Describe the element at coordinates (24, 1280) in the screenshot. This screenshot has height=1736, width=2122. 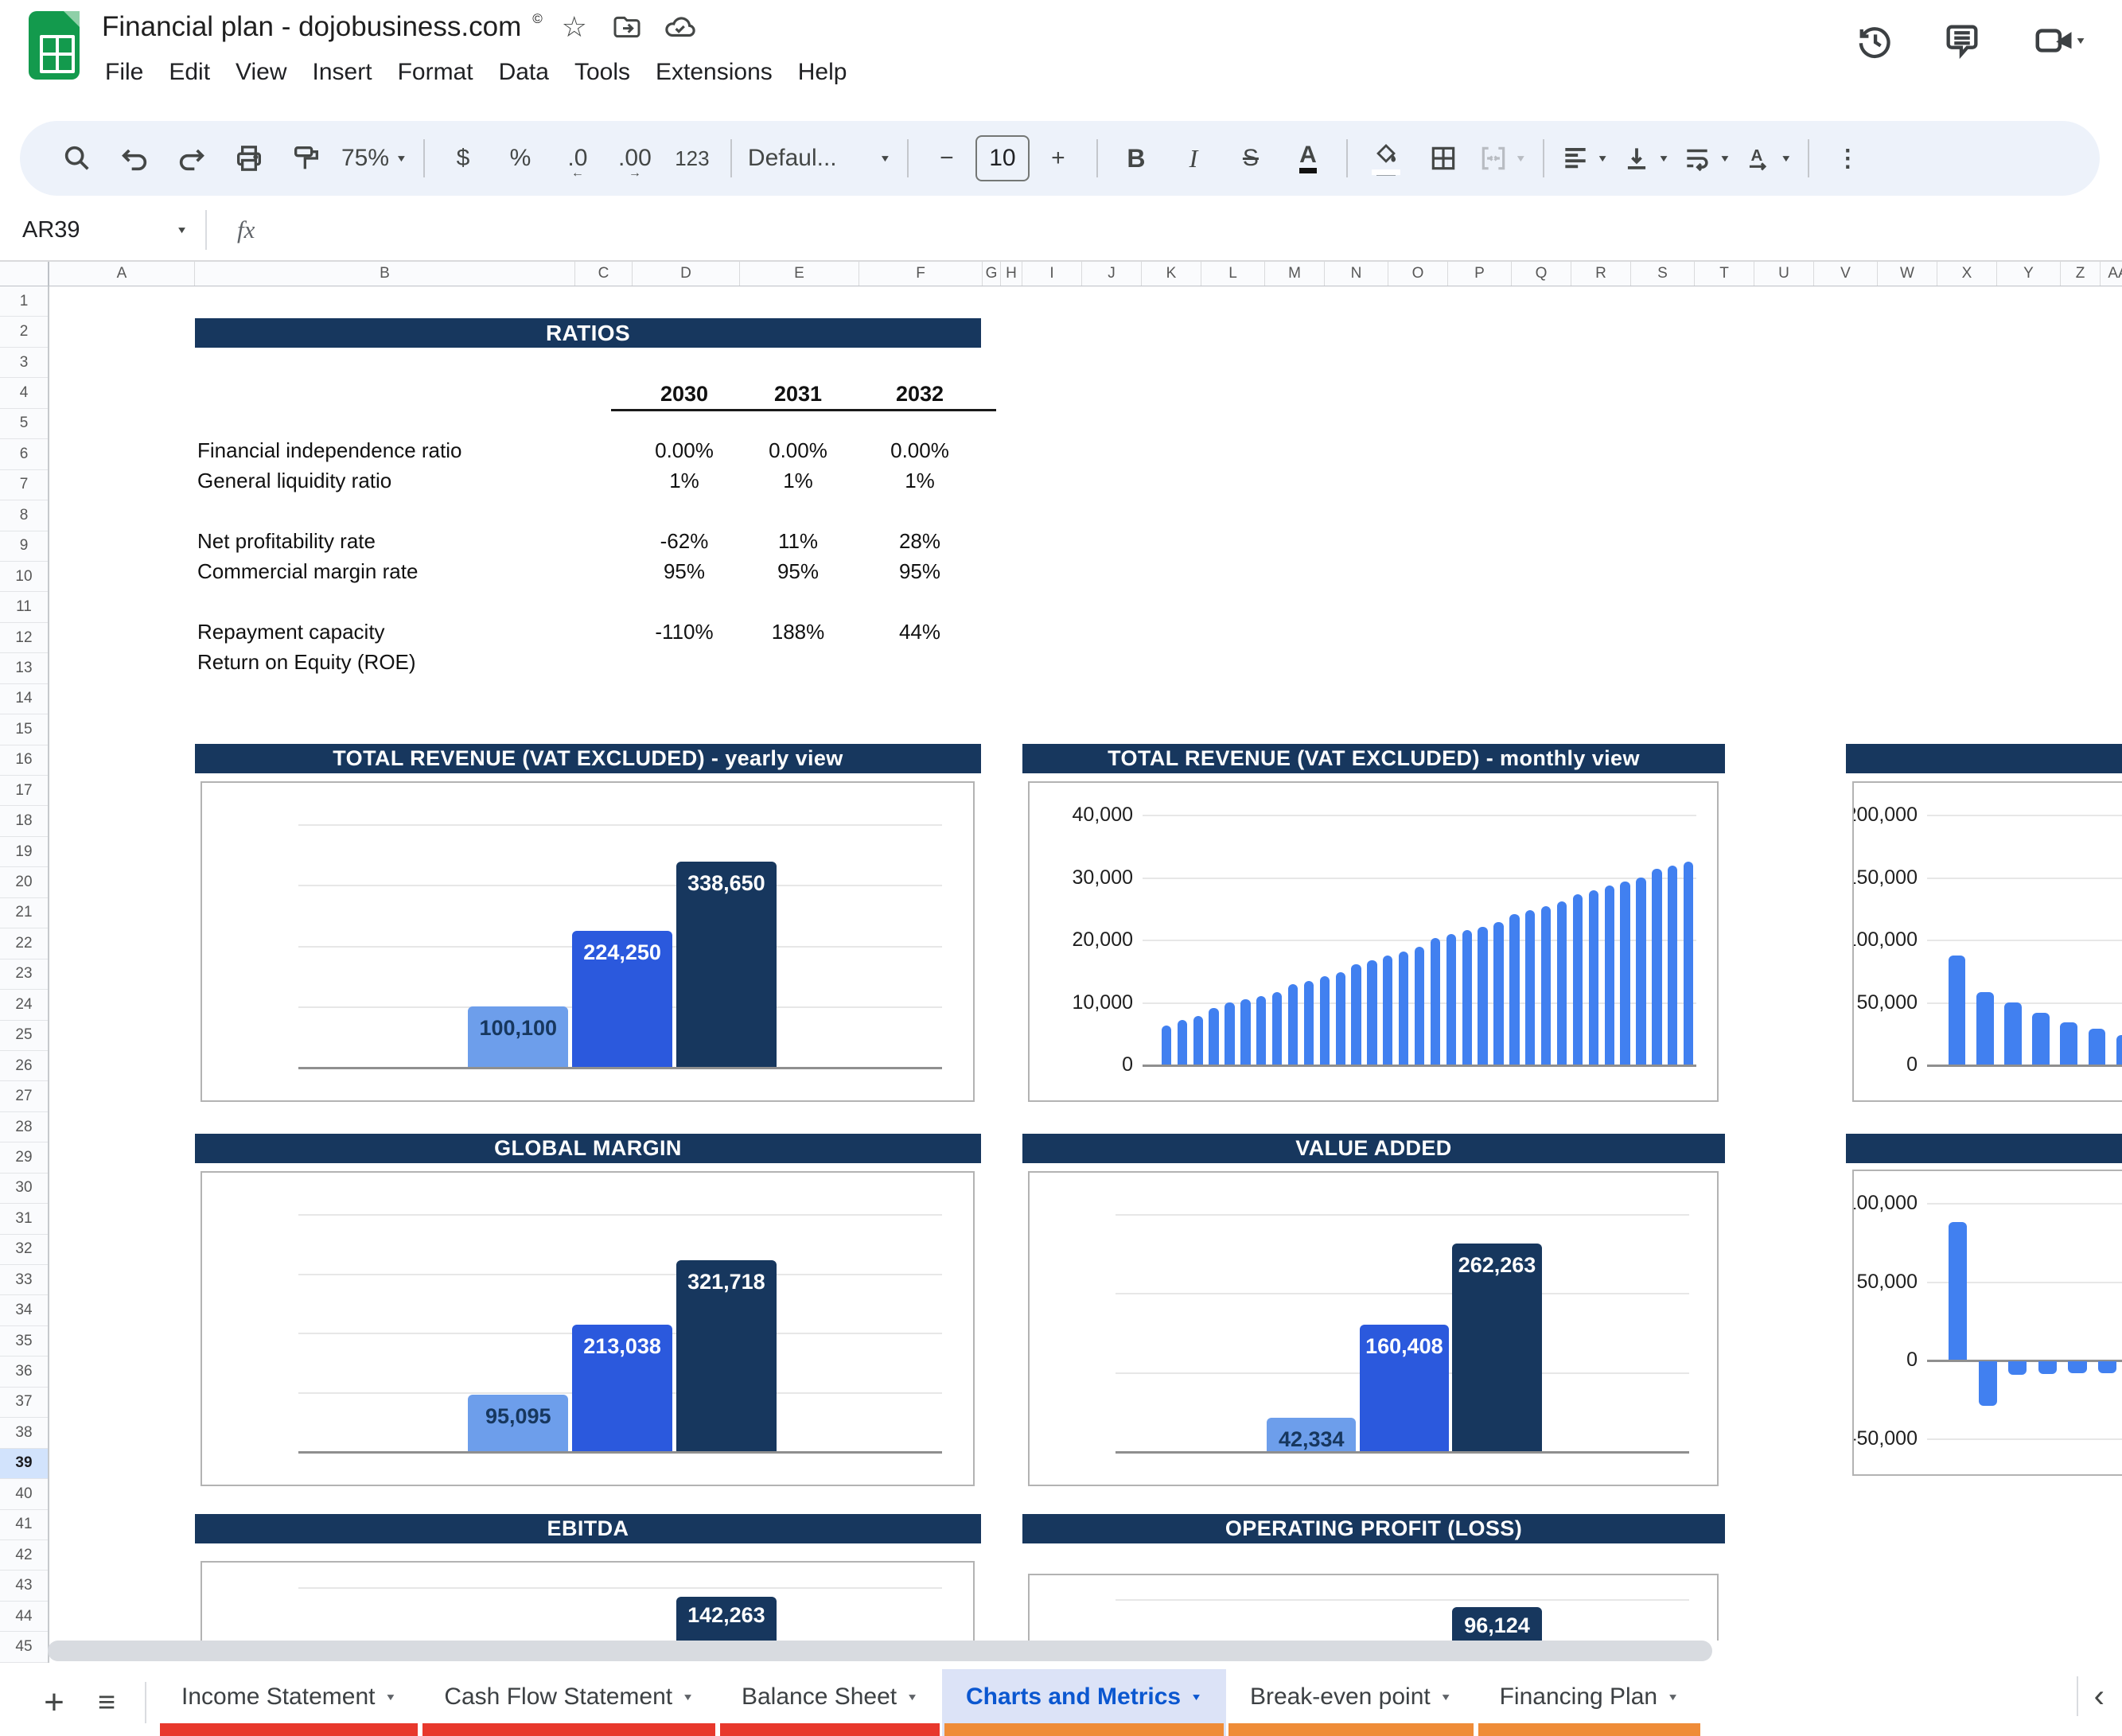
I see `row-header-33: 33` at that location.